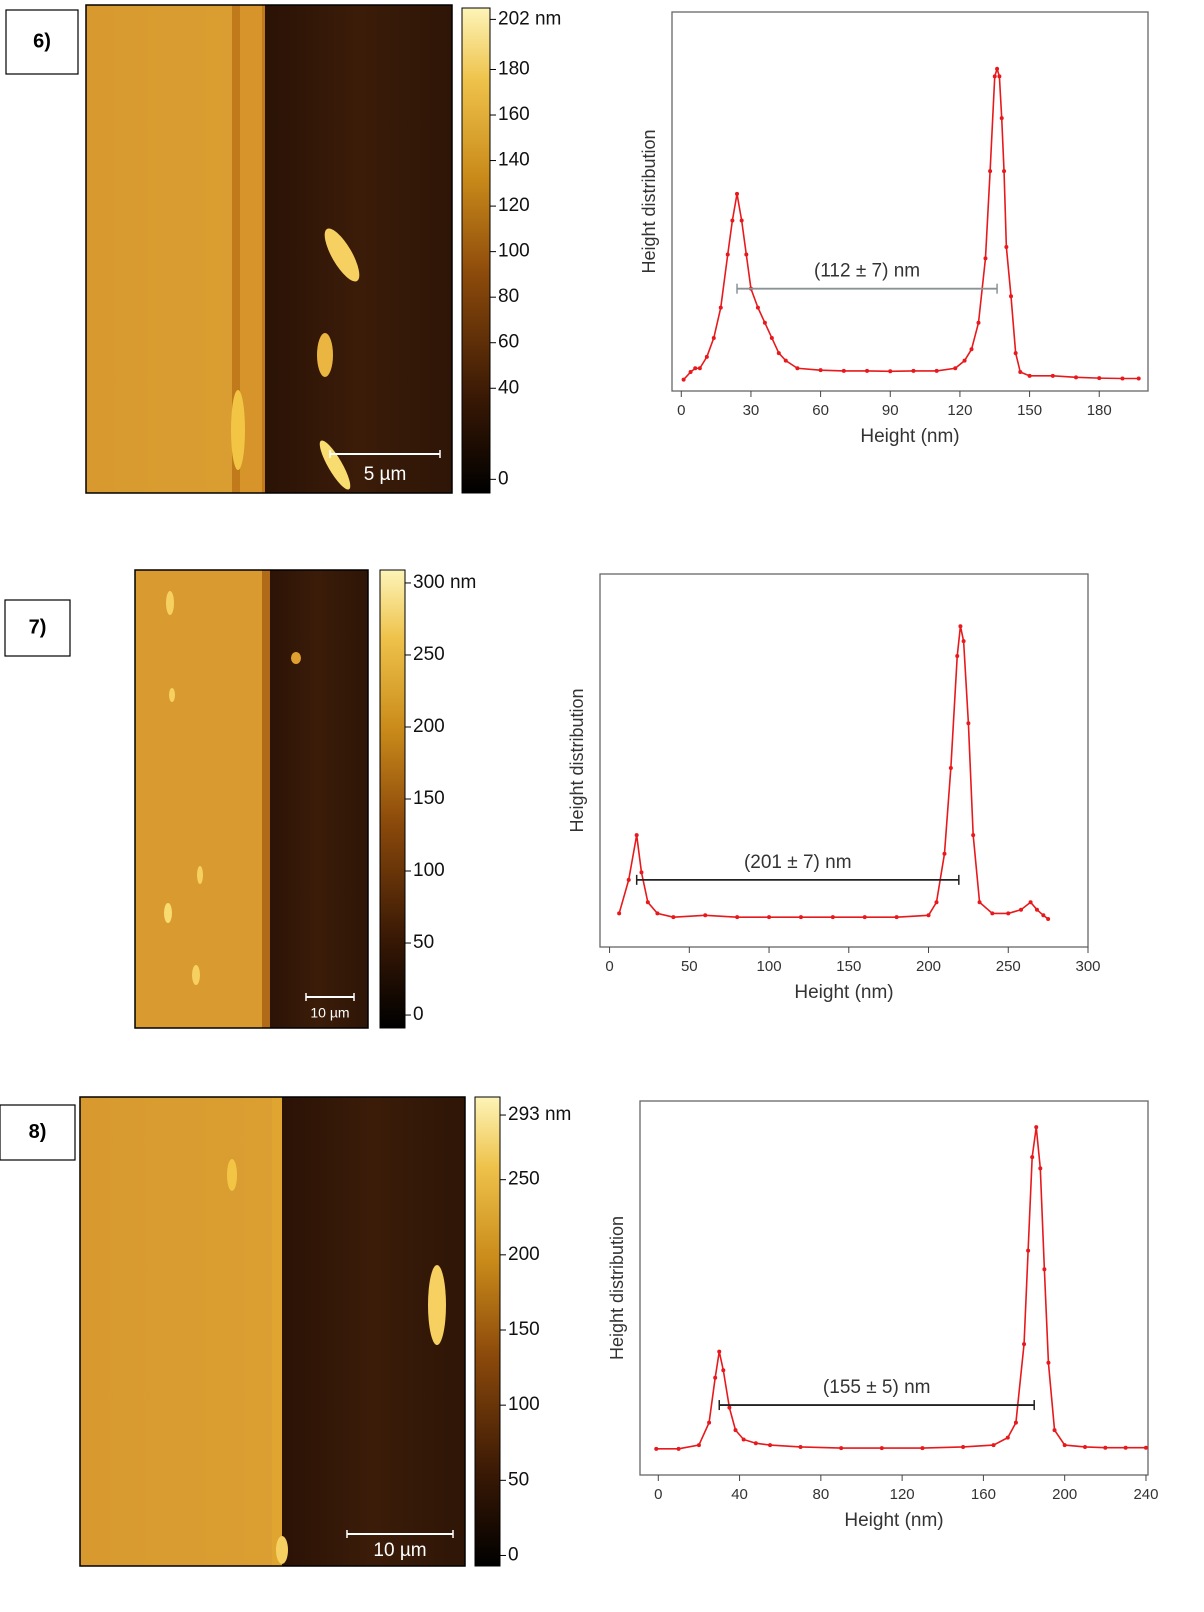  I want to click on colorbar-tick-label: 100, so click(524, 1404).